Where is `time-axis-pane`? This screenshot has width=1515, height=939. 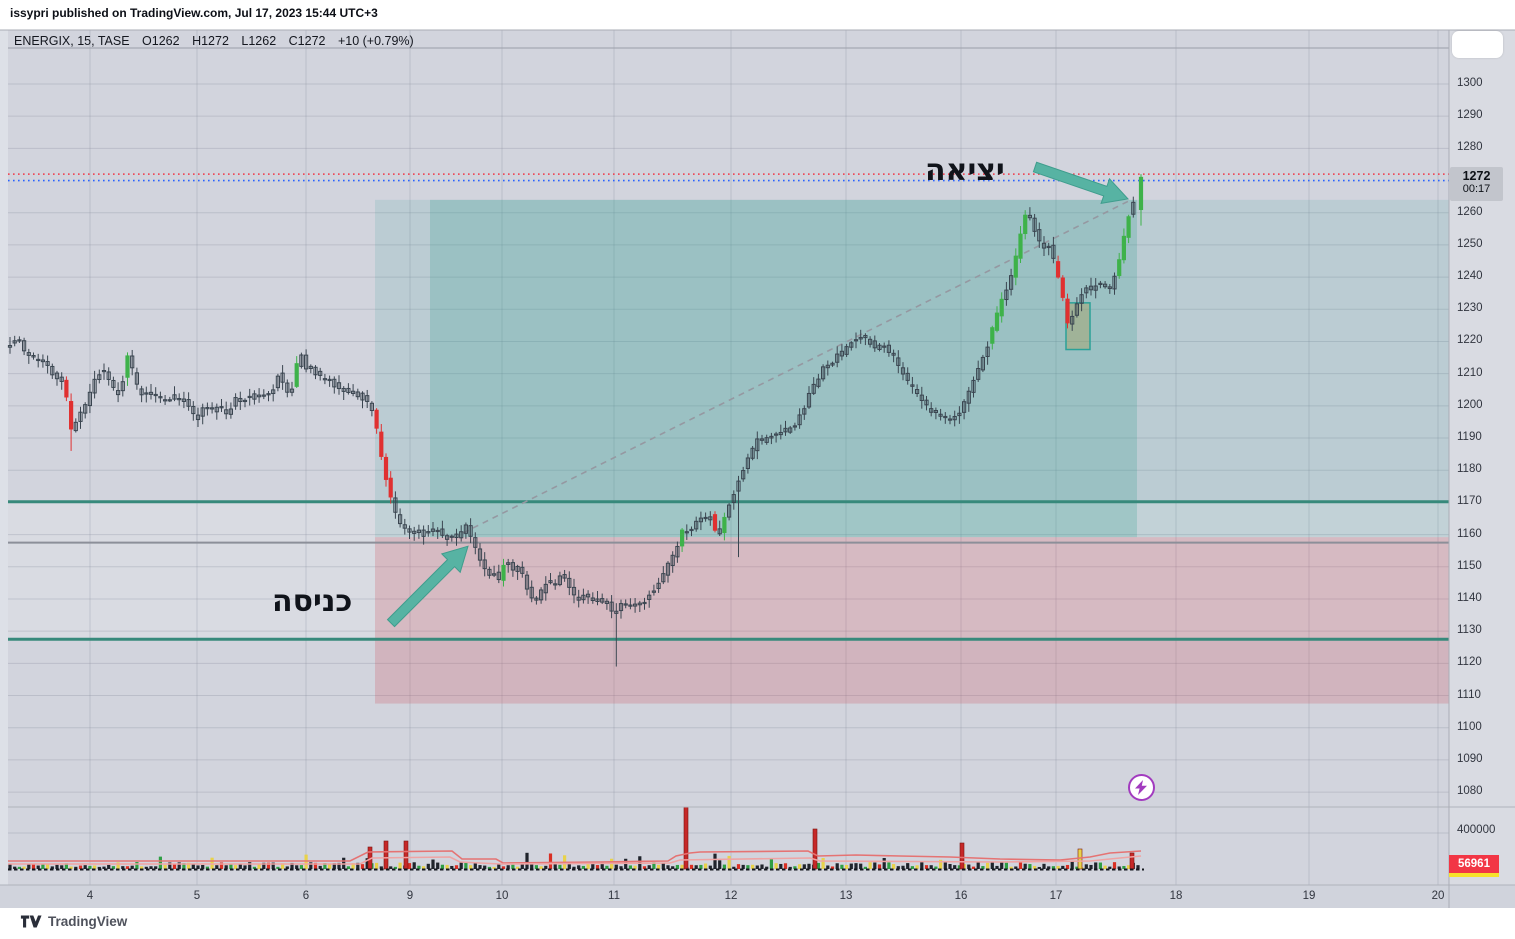 time-axis-pane is located at coordinates (757, 896).